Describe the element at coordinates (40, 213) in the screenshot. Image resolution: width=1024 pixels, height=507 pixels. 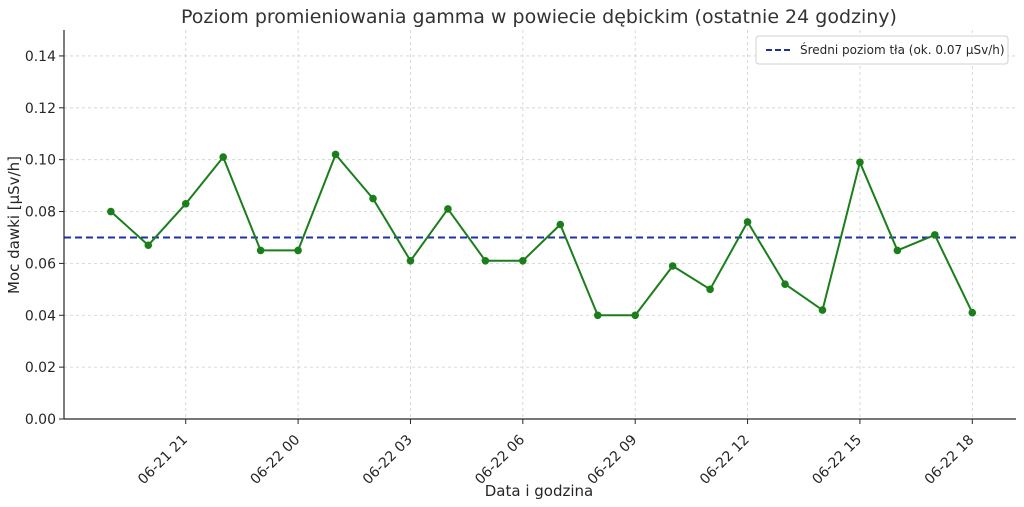
I see `y-tick-label: 0.08` at that location.